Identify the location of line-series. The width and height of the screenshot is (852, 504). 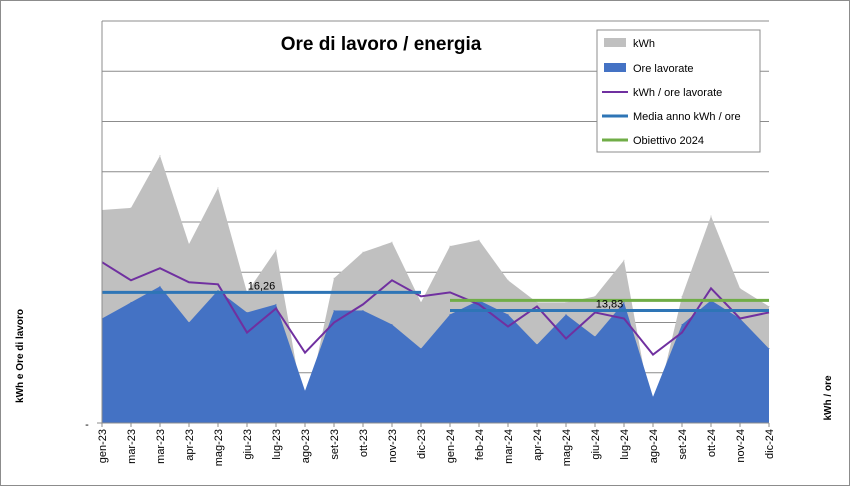
(435, 309).